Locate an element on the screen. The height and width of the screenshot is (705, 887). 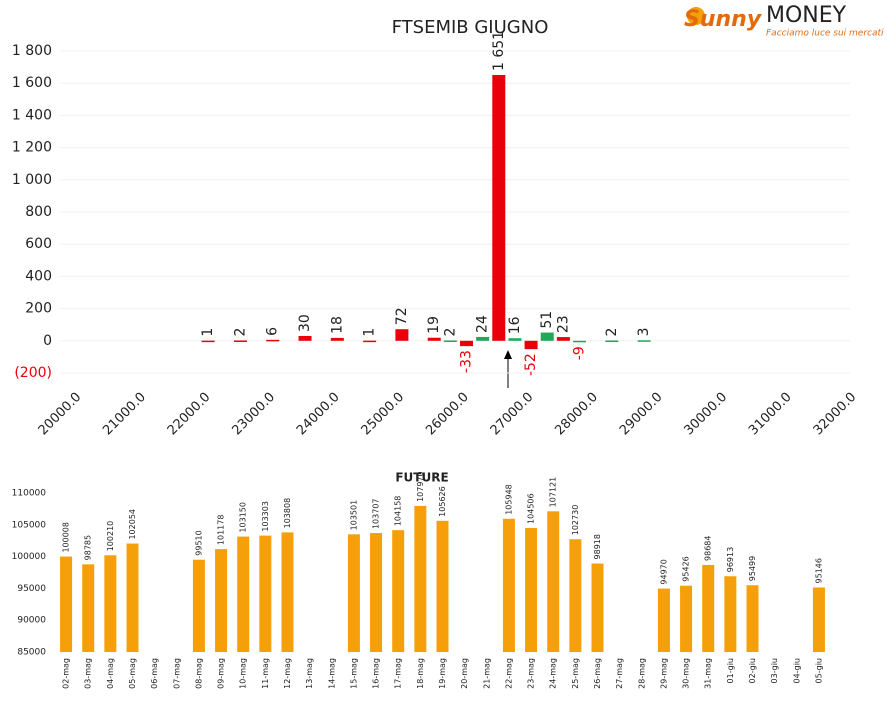
x-tick-label: 13-mag is located at coordinates (309, 673).